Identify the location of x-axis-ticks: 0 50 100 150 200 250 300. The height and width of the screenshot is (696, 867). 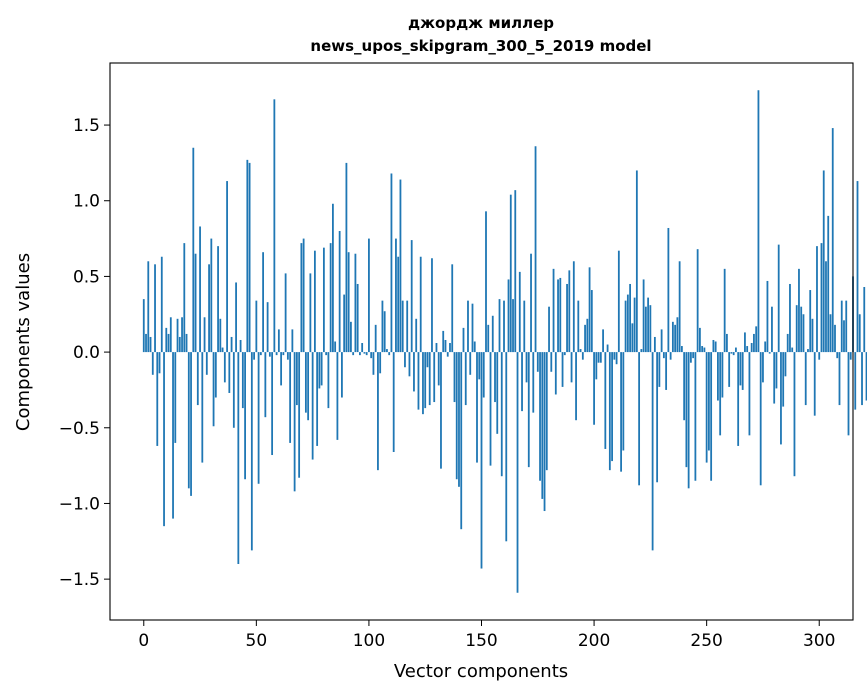
(486, 635).